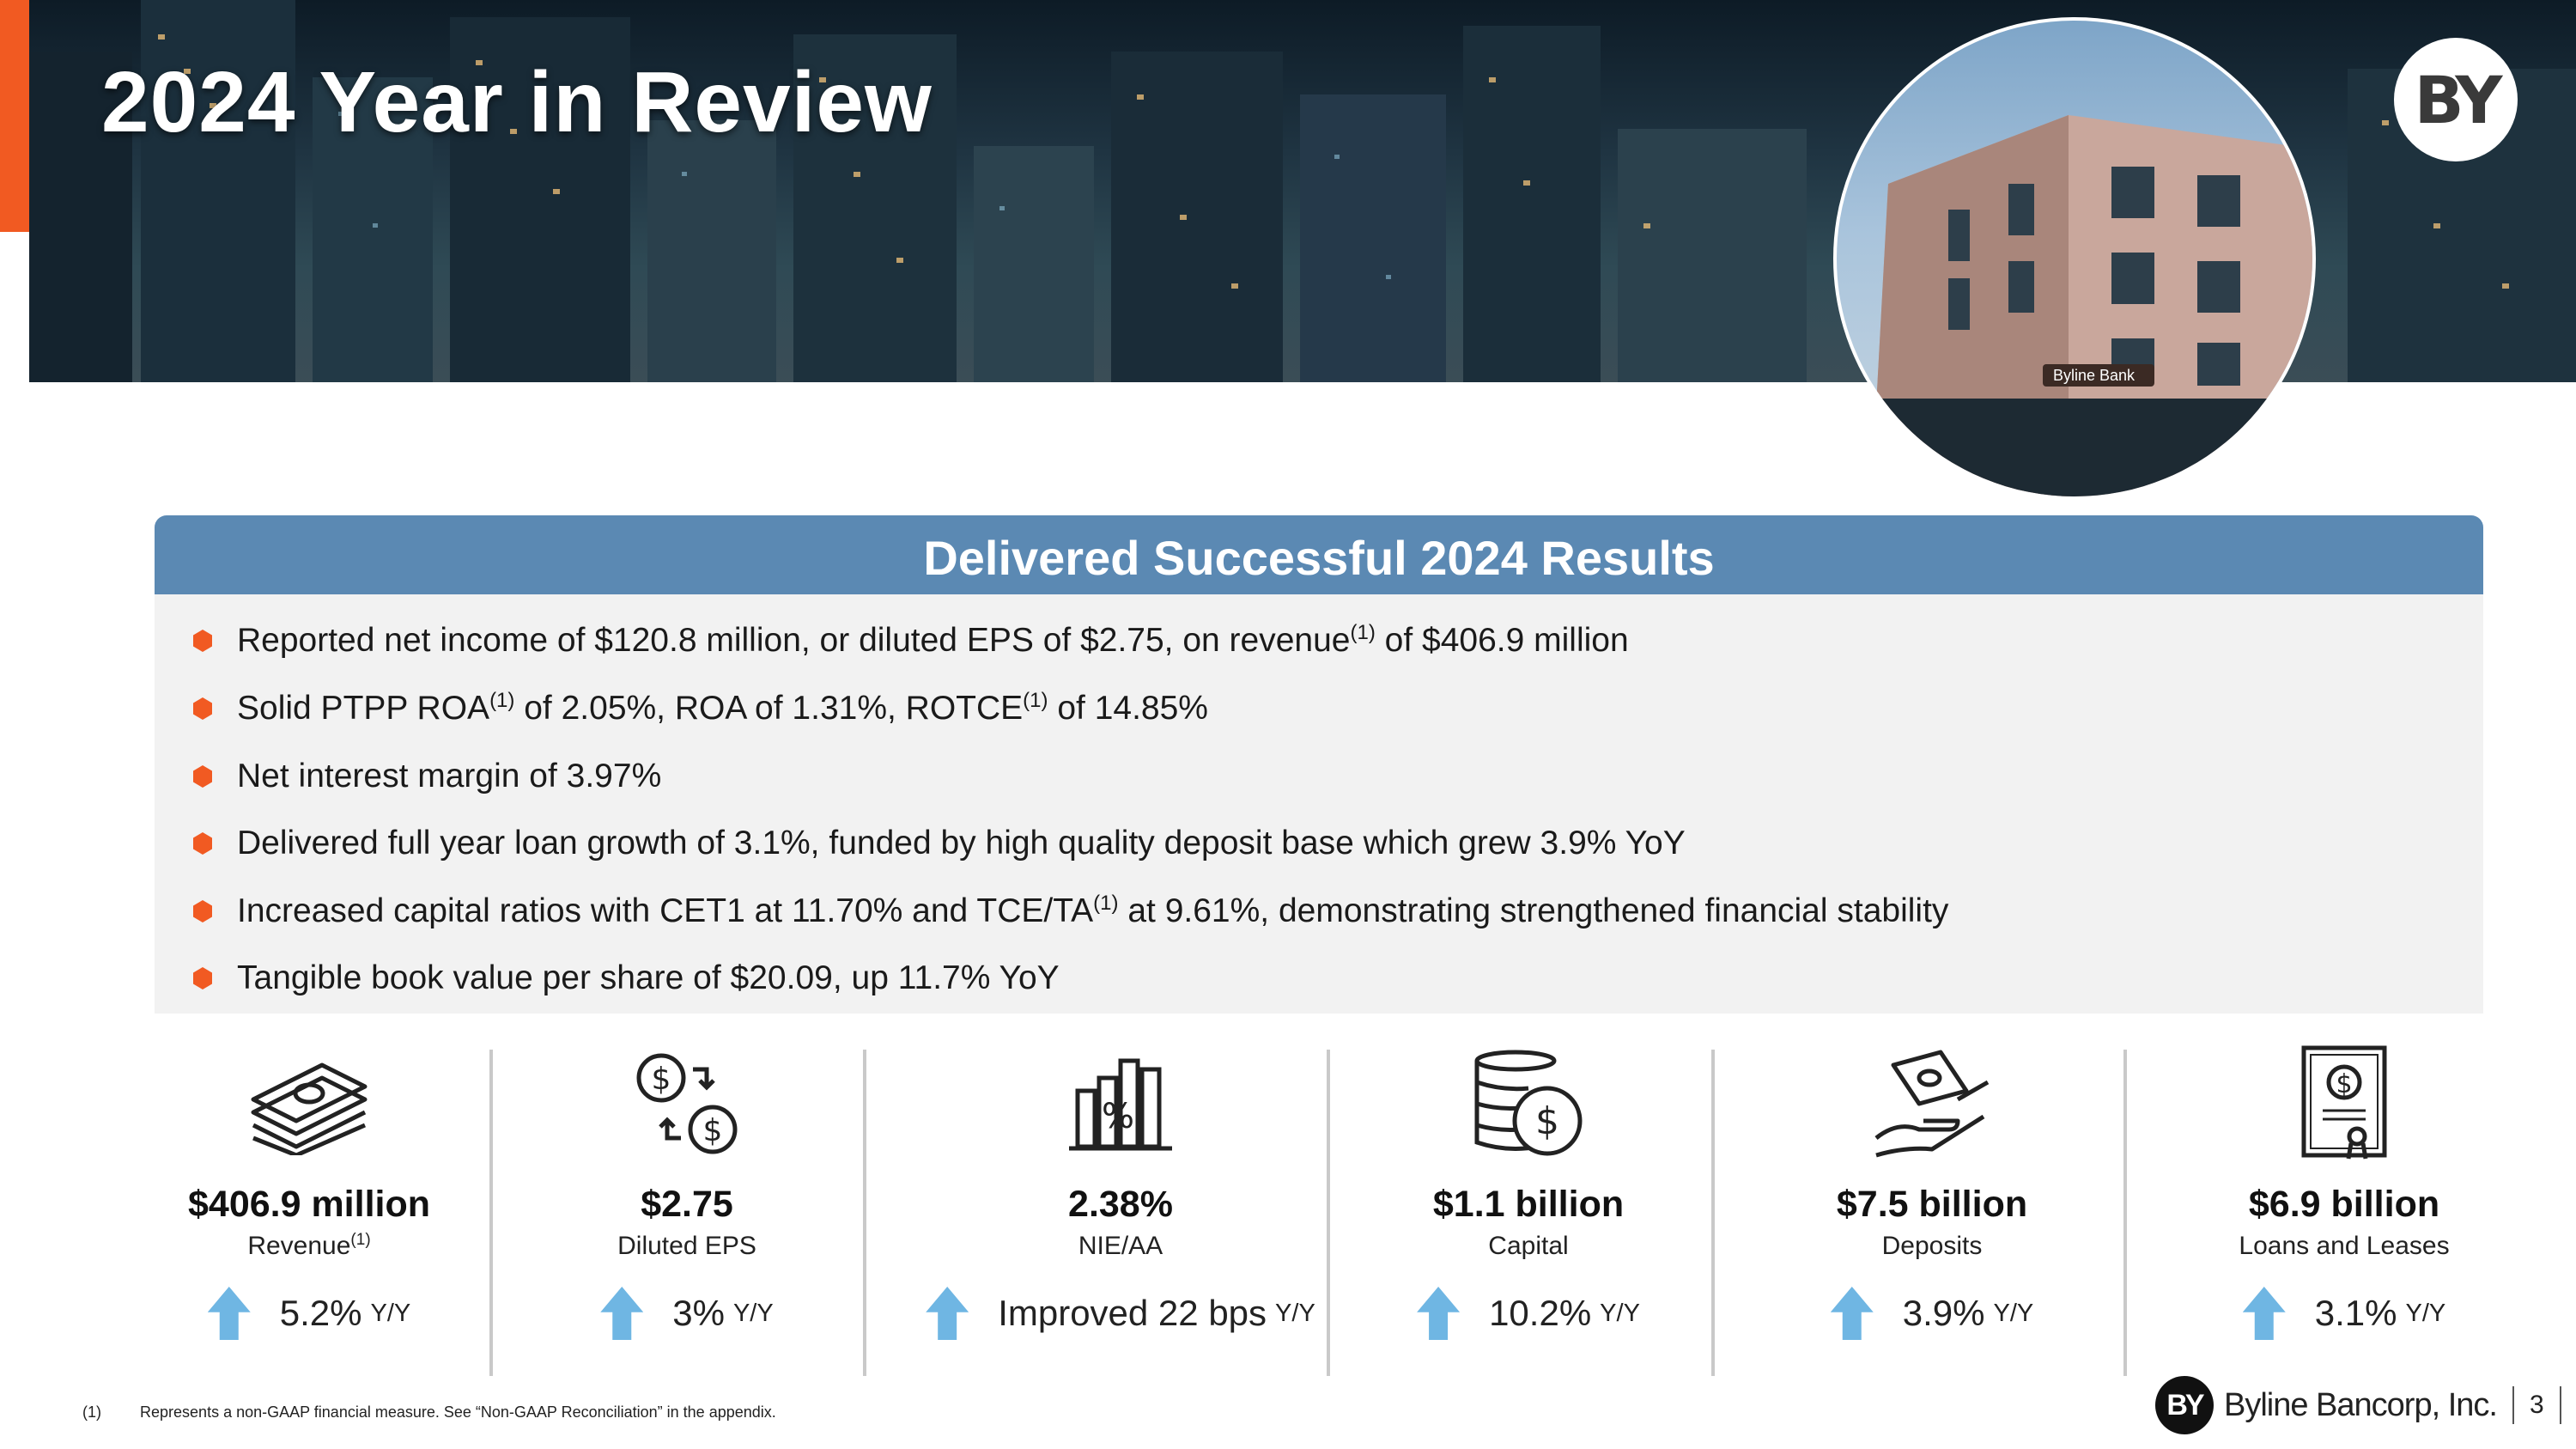 The image size is (2576, 1449). I want to click on bank-building-photo: Byline Bank, so click(2075, 258).